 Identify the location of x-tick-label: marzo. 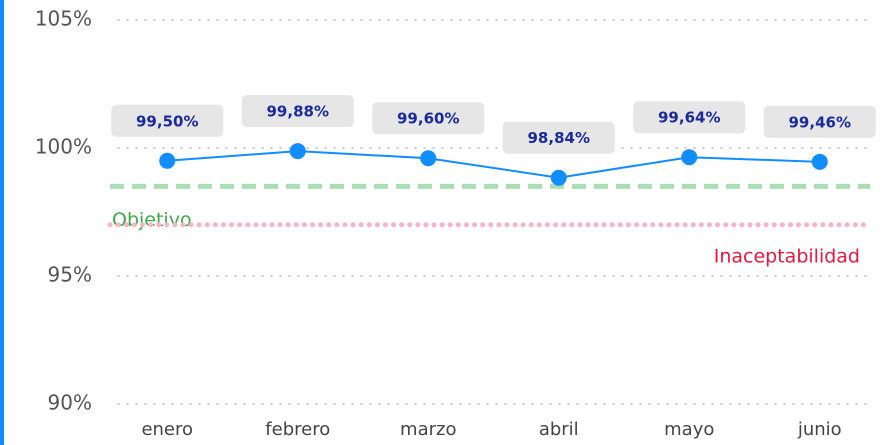
(428, 429).